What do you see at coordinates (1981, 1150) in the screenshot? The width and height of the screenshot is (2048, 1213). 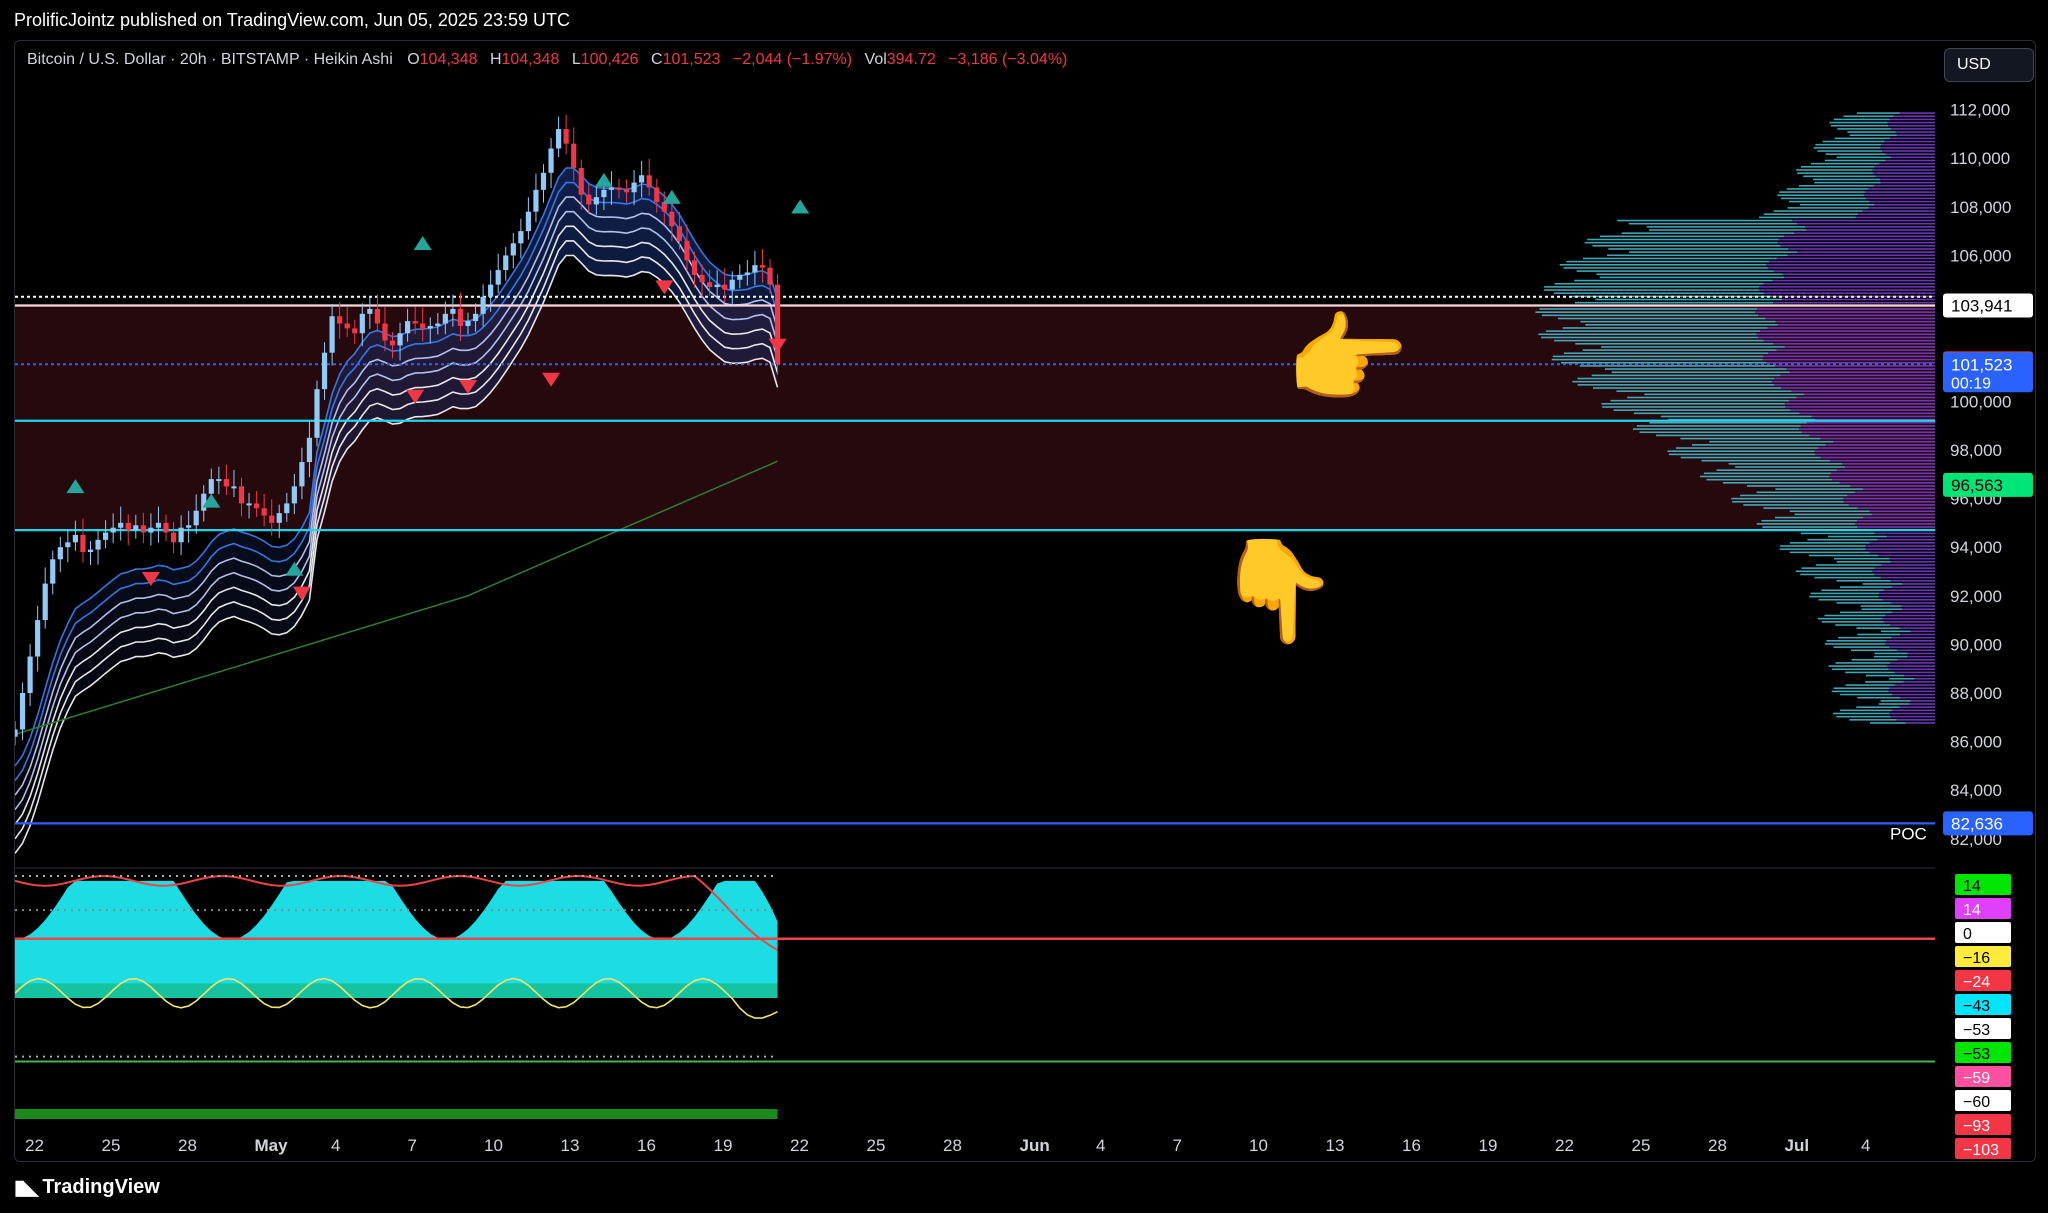 I see `osc-value-label: −103` at bounding box center [1981, 1150].